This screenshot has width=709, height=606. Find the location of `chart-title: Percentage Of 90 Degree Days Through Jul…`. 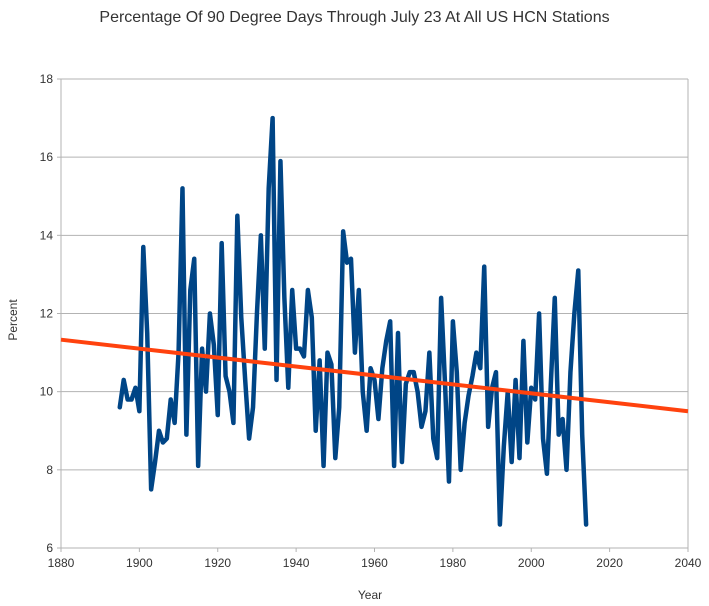

chart-title: Percentage Of 90 Degree Days Through Jul… is located at coordinates (354, 17).